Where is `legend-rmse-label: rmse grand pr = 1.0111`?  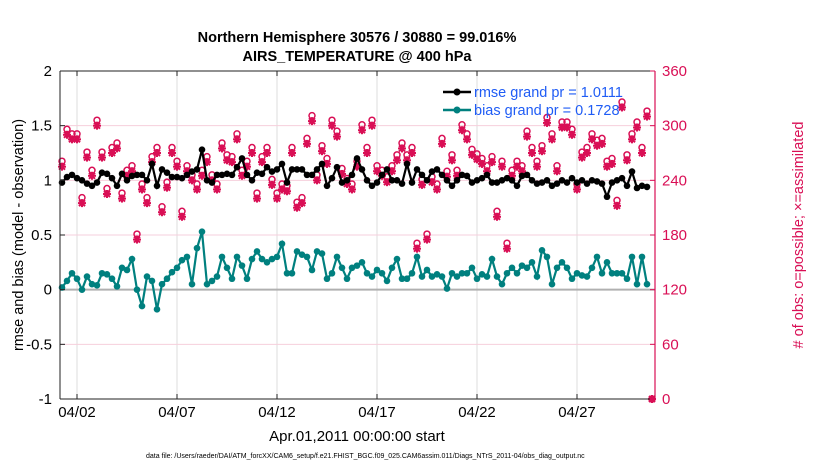
legend-rmse-label: rmse grand pr = 1.0111 is located at coordinates (548, 93).